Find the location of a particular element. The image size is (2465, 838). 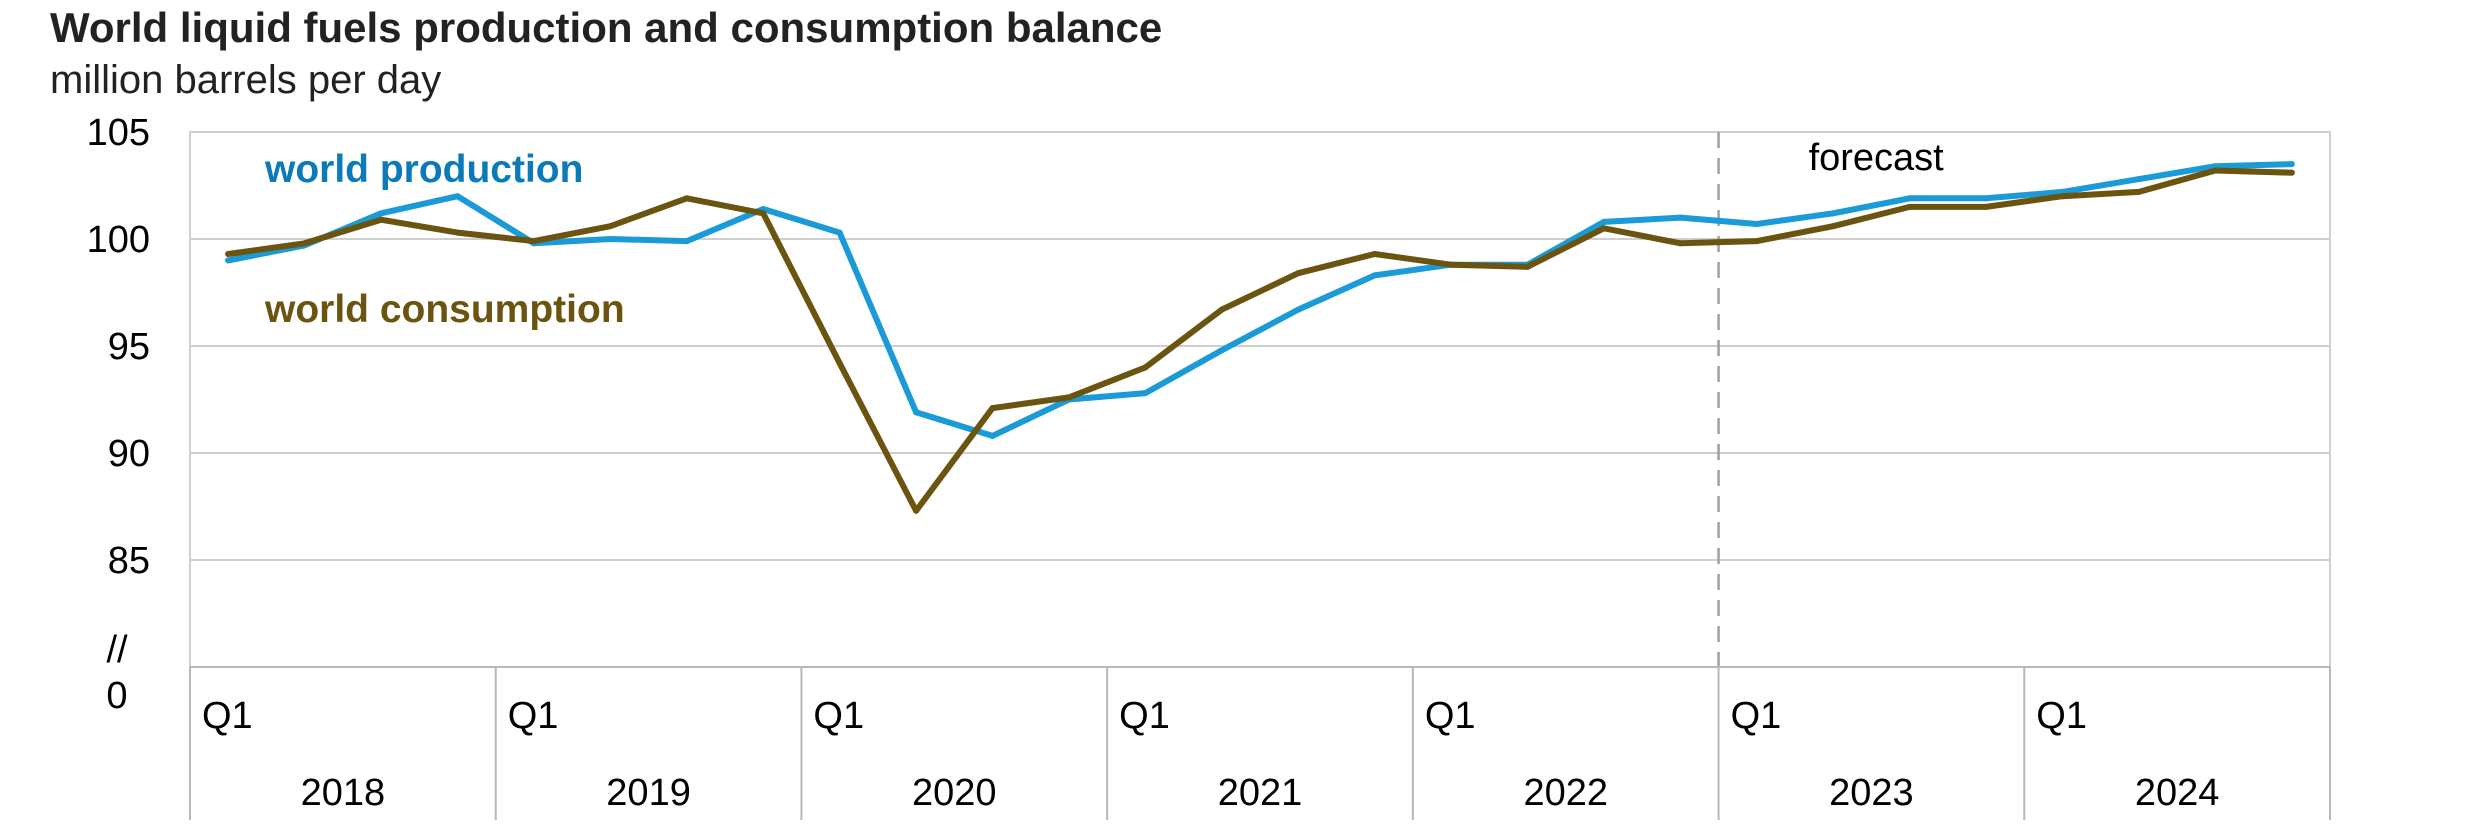

y-tick-label: 95 is located at coordinates (129, 347).